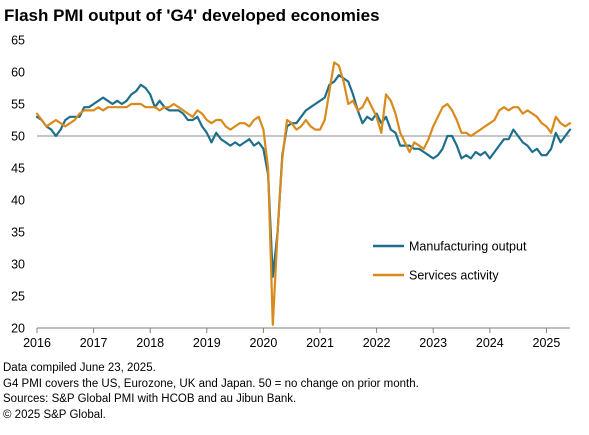  What do you see at coordinates (54, 414) in the screenshot?
I see `footer-copyright: © 2025 S&P Global.` at bounding box center [54, 414].